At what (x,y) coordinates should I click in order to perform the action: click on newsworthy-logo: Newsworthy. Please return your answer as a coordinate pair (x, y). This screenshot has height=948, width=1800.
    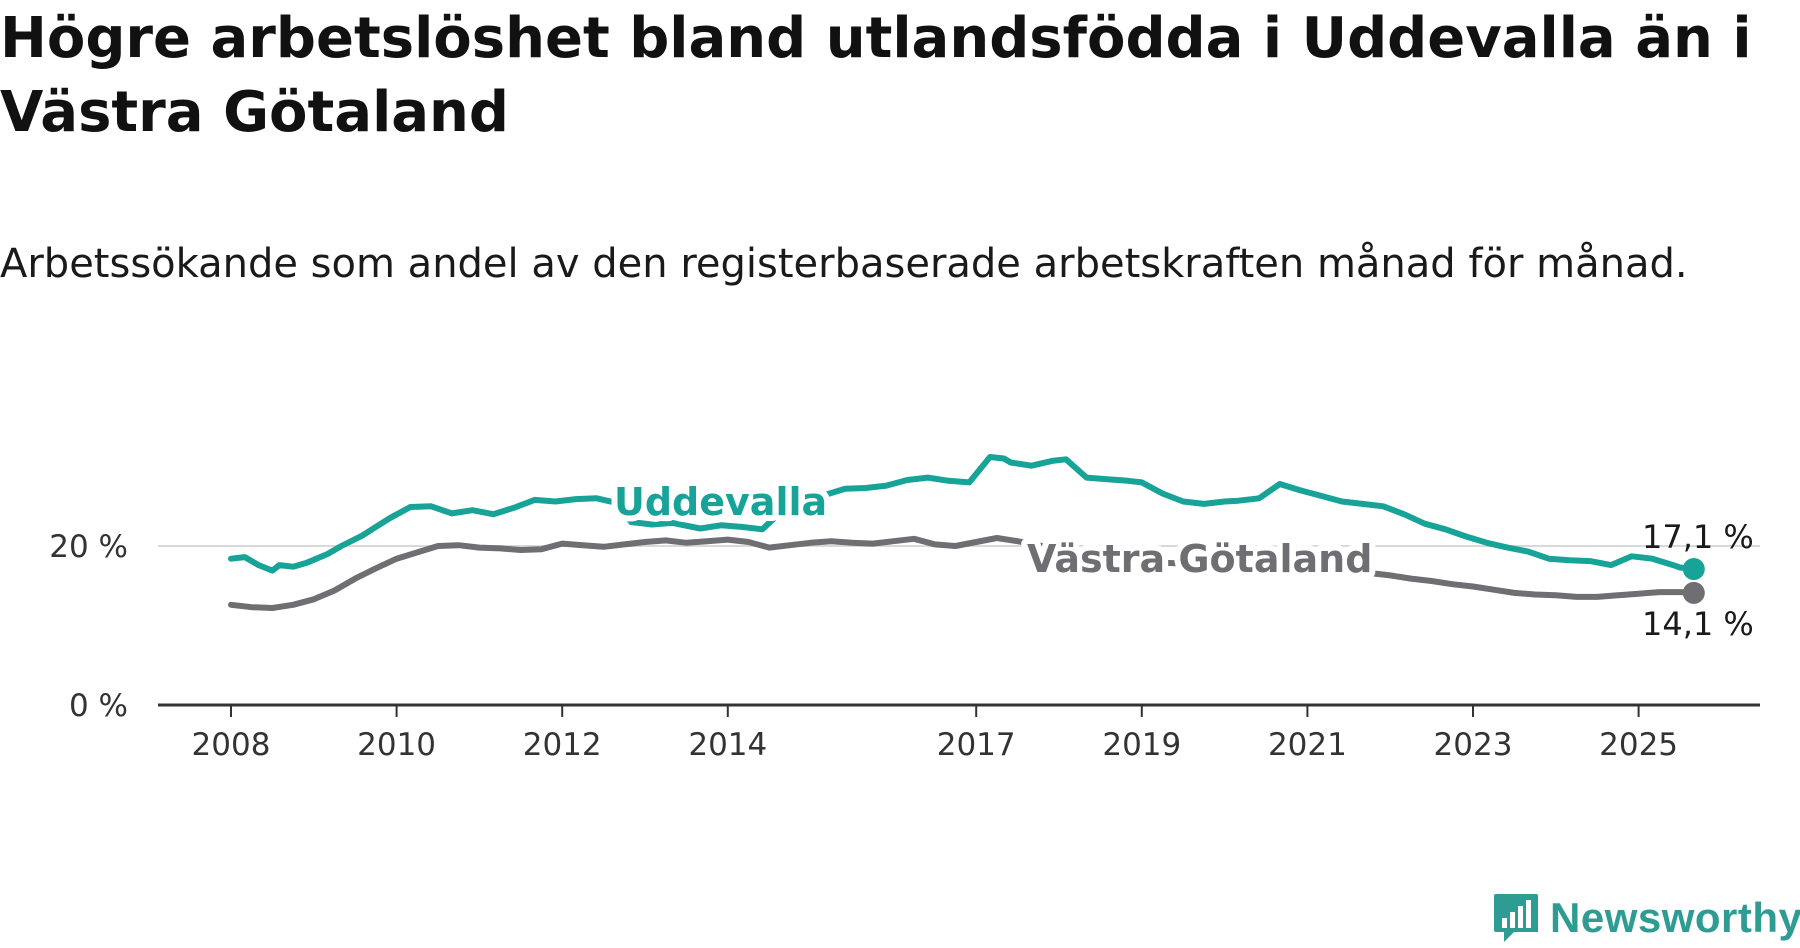
    Looking at the image, I should click on (1646, 918).